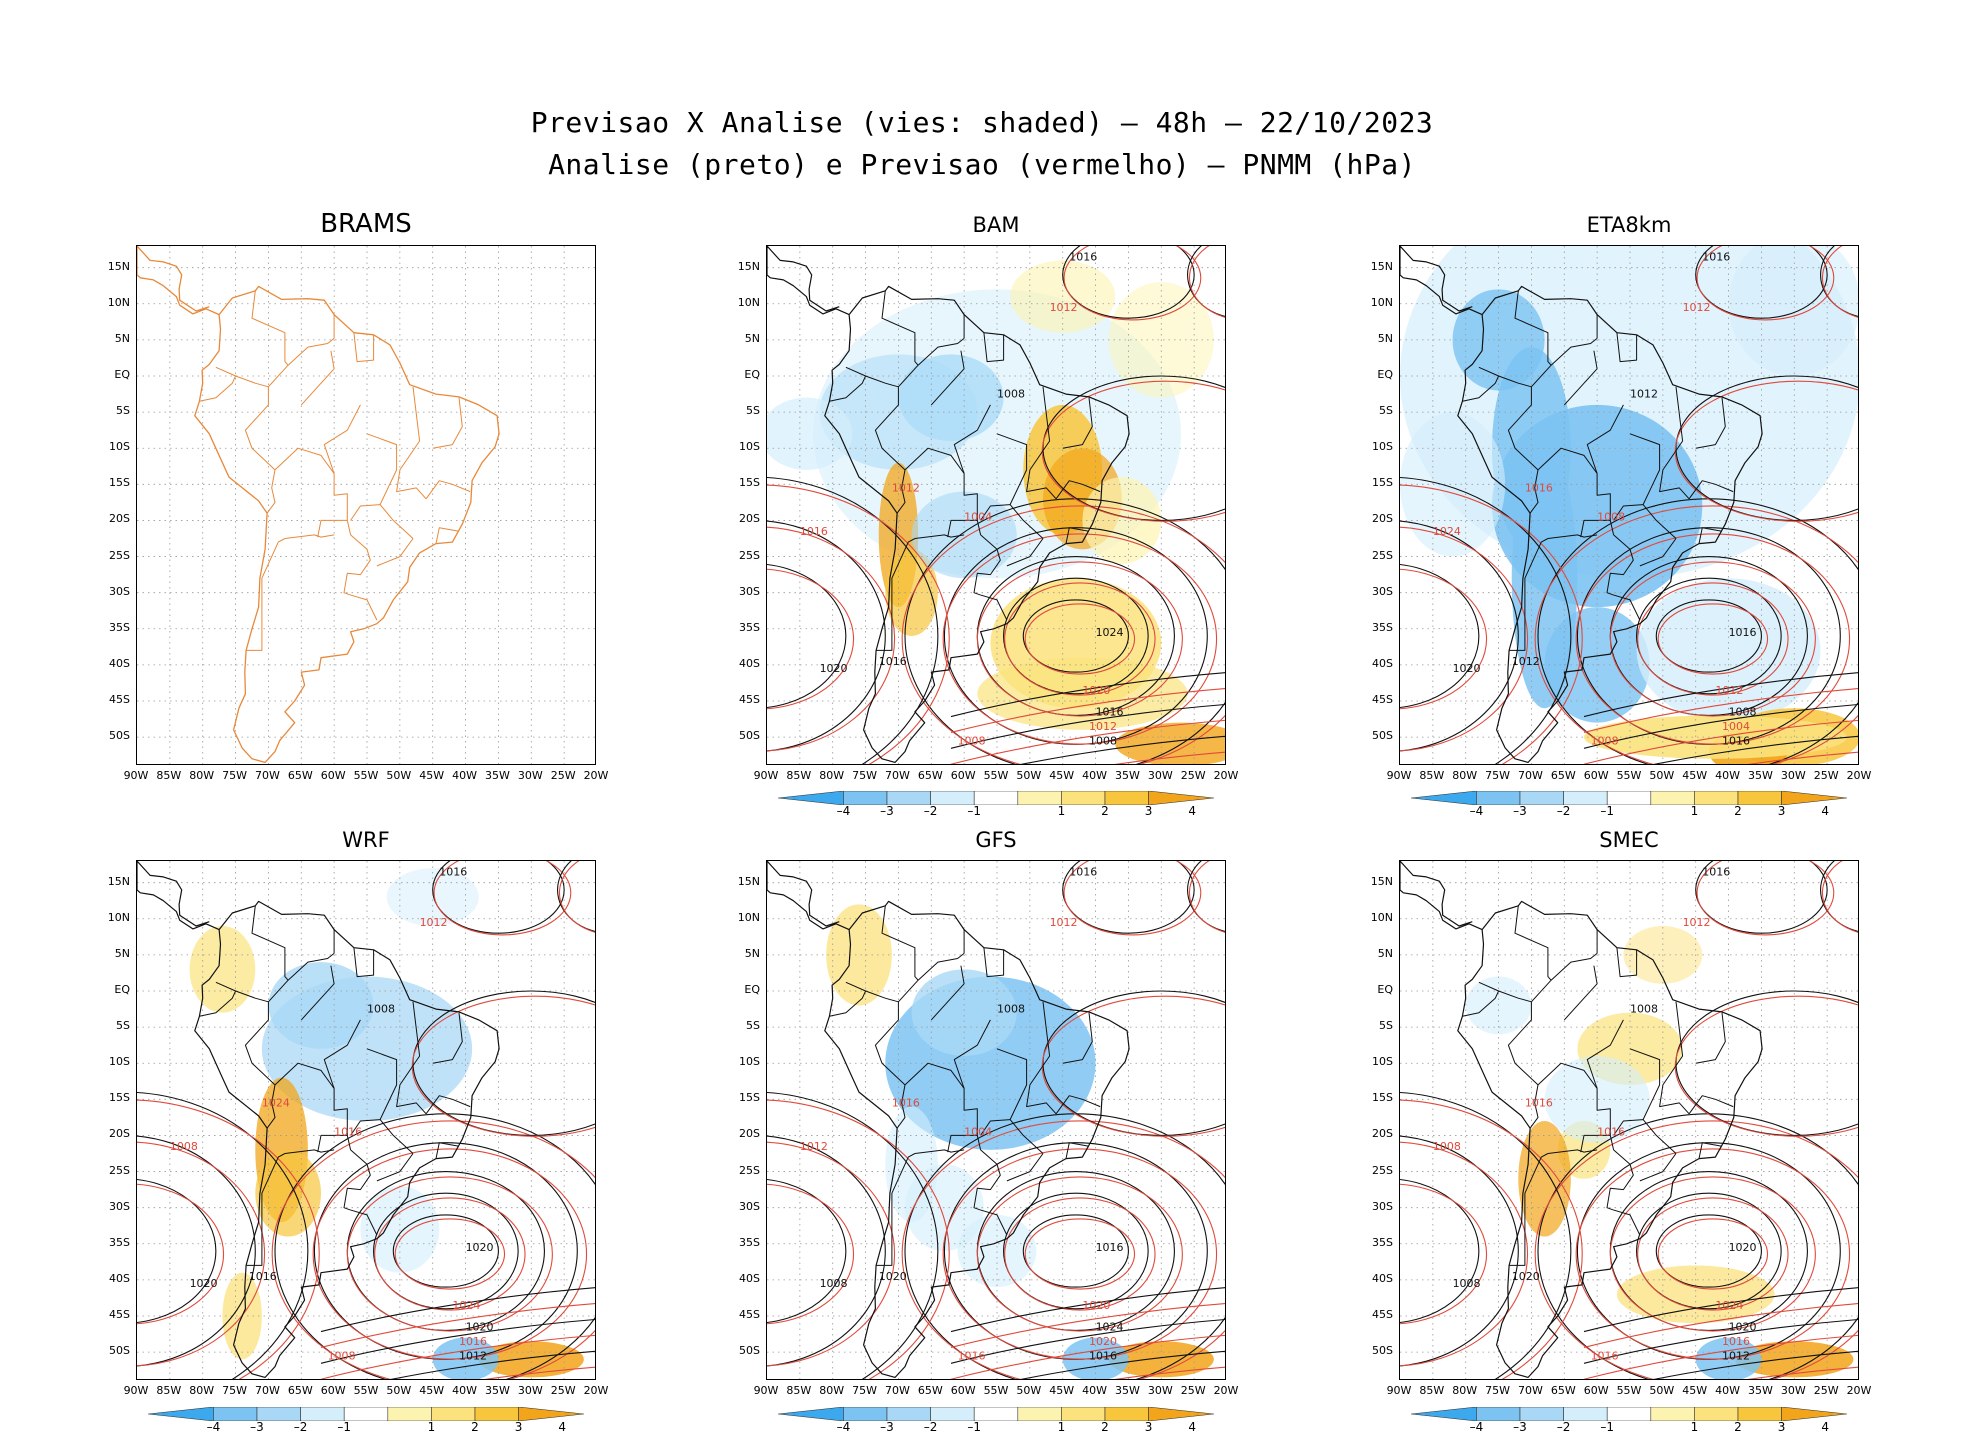 The height and width of the screenshot is (1450, 1964). I want to click on lon-tick-label: 50W, so click(399, 1390).